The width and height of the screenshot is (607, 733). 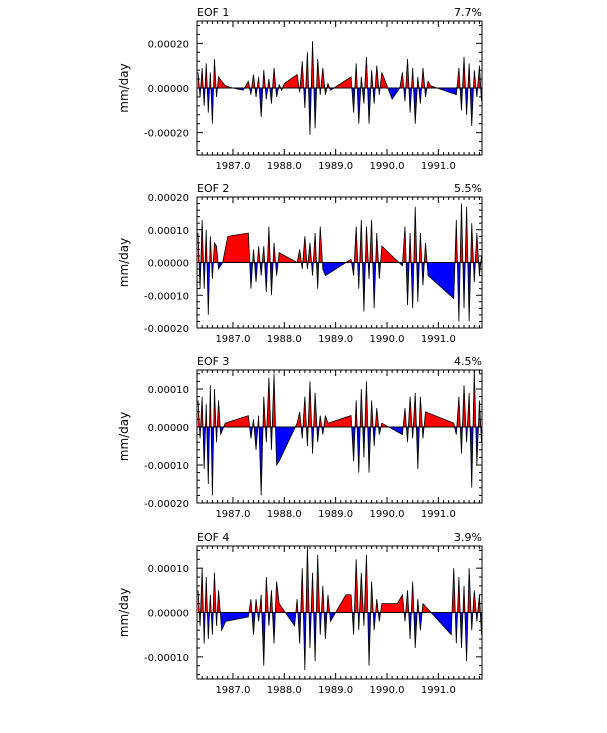 What do you see at coordinates (468, 188) in the screenshot?
I see `variance-label: 5.5%` at bounding box center [468, 188].